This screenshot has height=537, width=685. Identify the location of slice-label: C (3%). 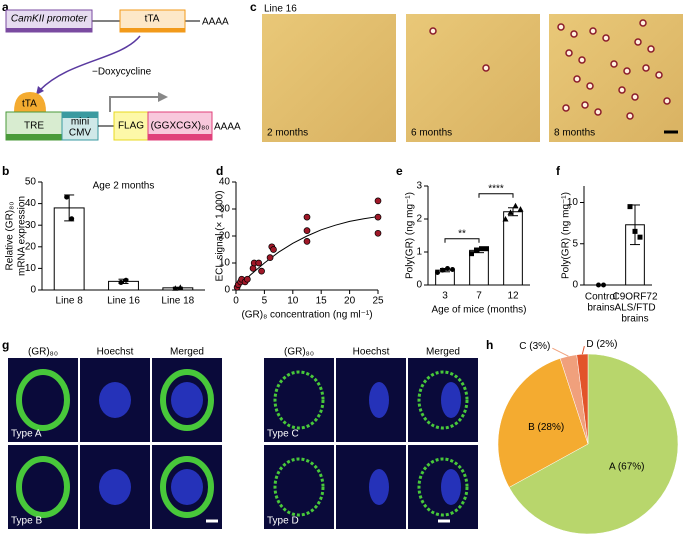
(534, 346).